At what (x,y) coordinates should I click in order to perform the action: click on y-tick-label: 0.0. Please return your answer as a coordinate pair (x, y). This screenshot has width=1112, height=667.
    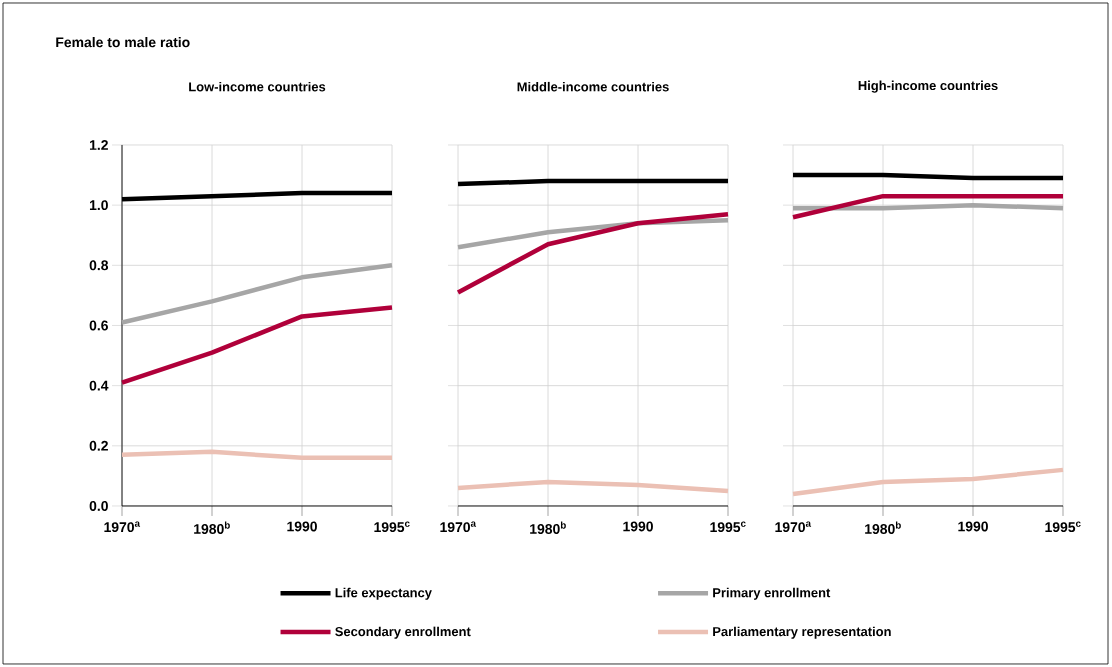
    Looking at the image, I should click on (98, 506).